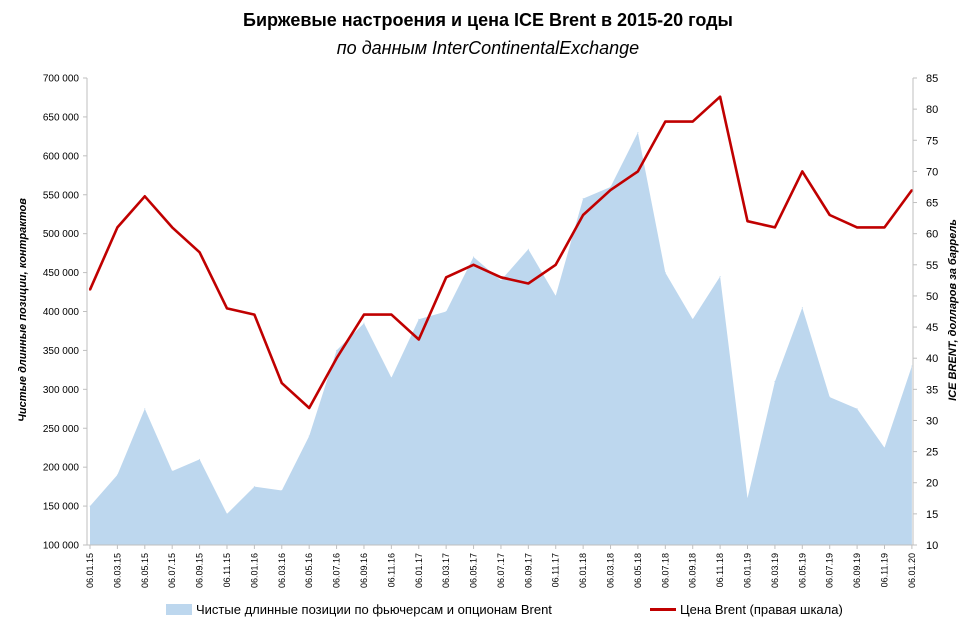 This screenshot has height=633, width=976. What do you see at coordinates (830, 570) in the screenshot?
I see `x-tick-label: 06.07.19` at bounding box center [830, 570].